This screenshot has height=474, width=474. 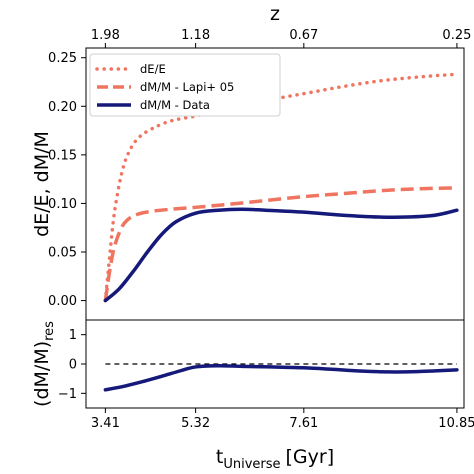 I want to click on bottom-x-axis-label: tUniverse [Gyr], so click(x=275, y=459).